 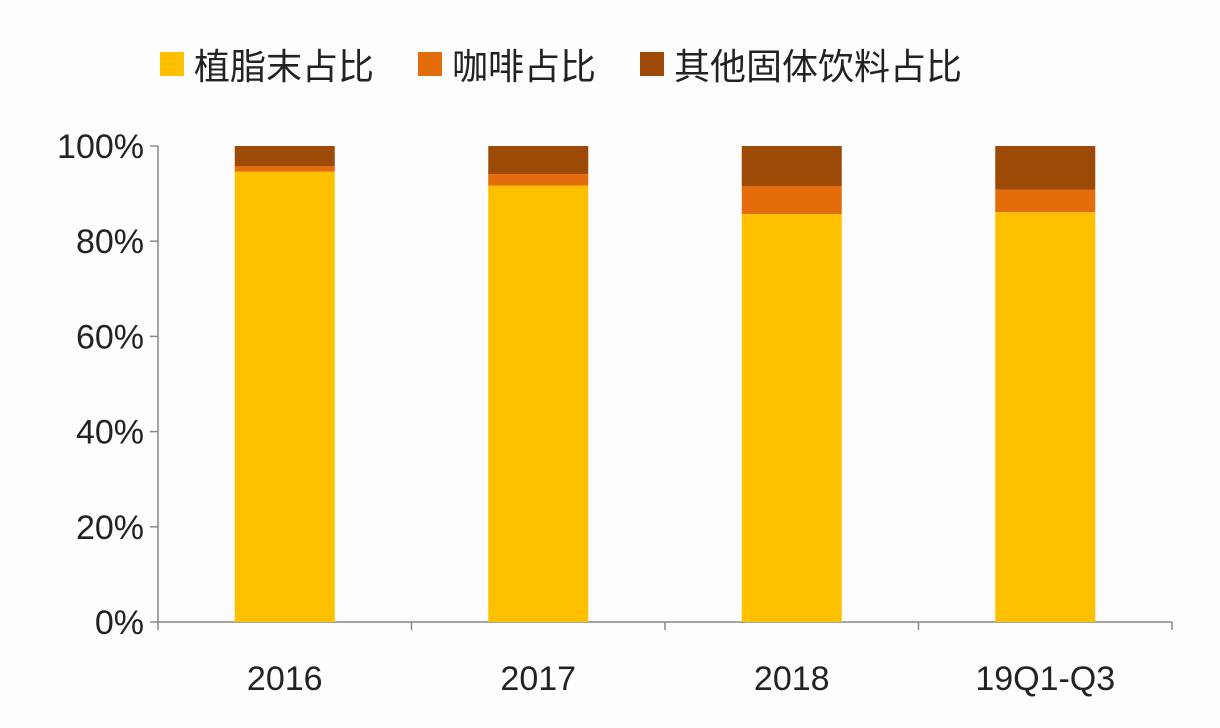 What do you see at coordinates (110, 528) in the screenshot?
I see `y-tick-label: 20%` at bounding box center [110, 528].